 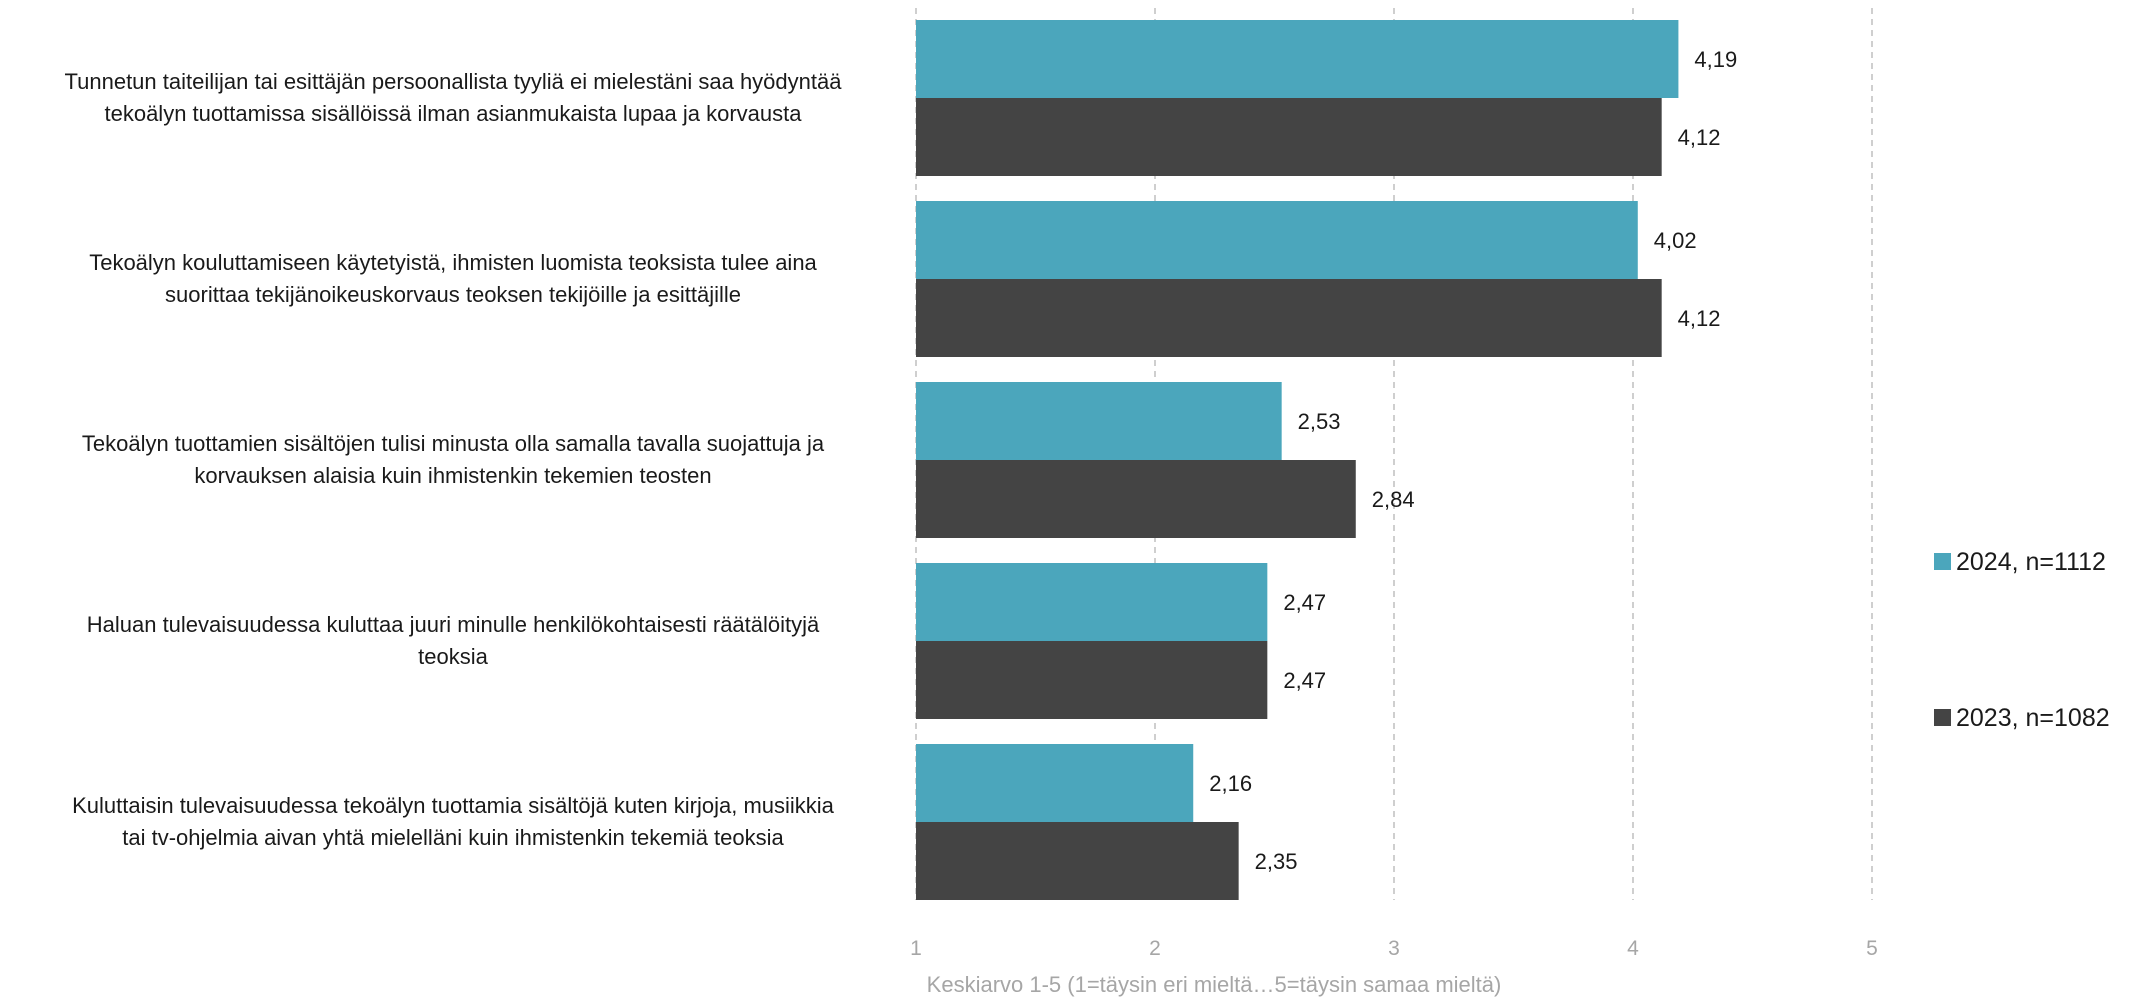 What do you see at coordinates (1942, 717) in the screenshot?
I see `legend-swatch-2023` at bounding box center [1942, 717].